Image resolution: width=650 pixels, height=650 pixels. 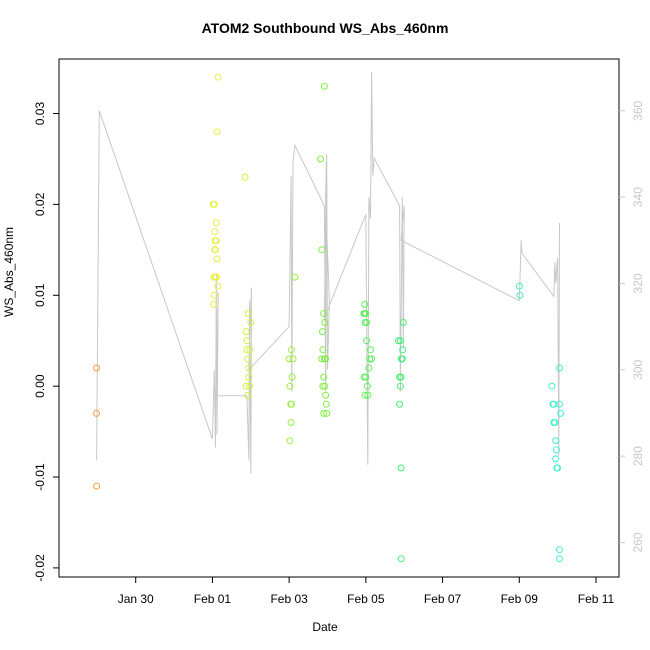 What do you see at coordinates (40, 477) in the screenshot?
I see `y-tick-label: -0.01` at bounding box center [40, 477].